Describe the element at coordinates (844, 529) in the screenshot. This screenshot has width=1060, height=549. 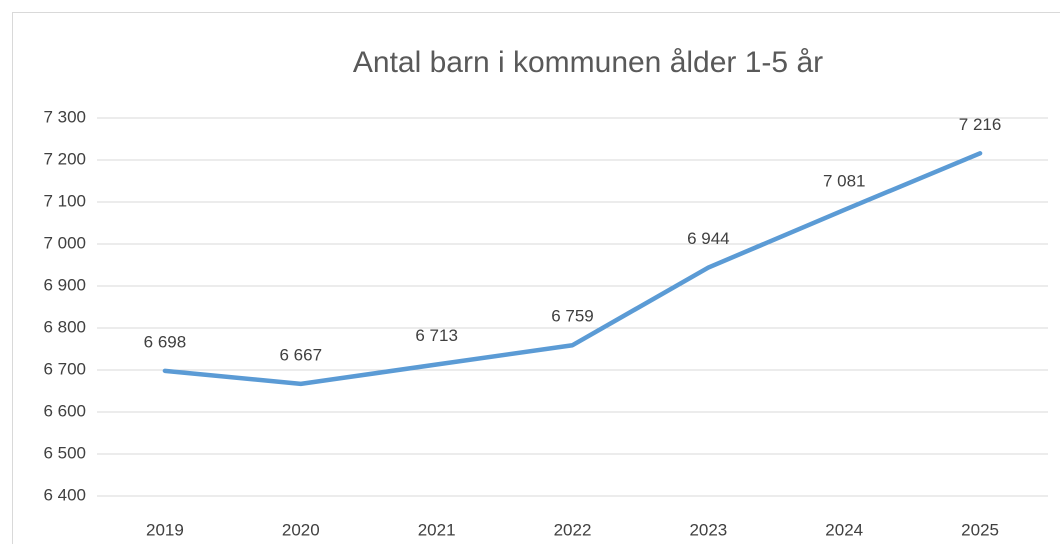
I see `x-tick-label: 2024` at that location.